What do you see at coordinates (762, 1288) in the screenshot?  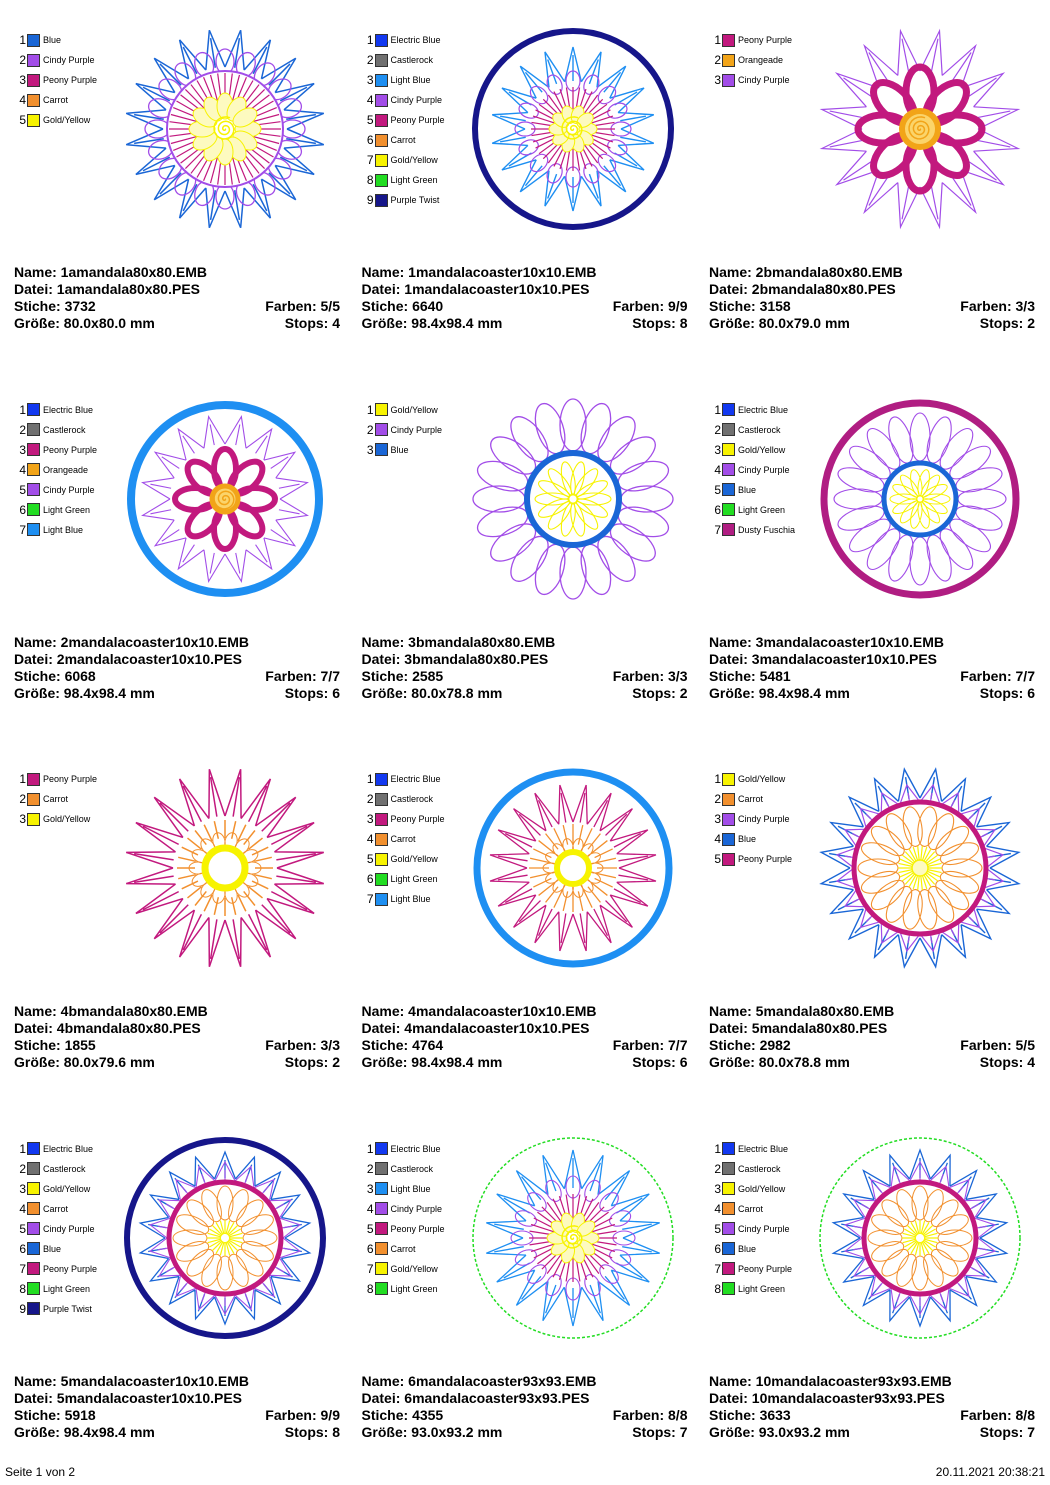 I see `thread-name: Light Green` at bounding box center [762, 1288].